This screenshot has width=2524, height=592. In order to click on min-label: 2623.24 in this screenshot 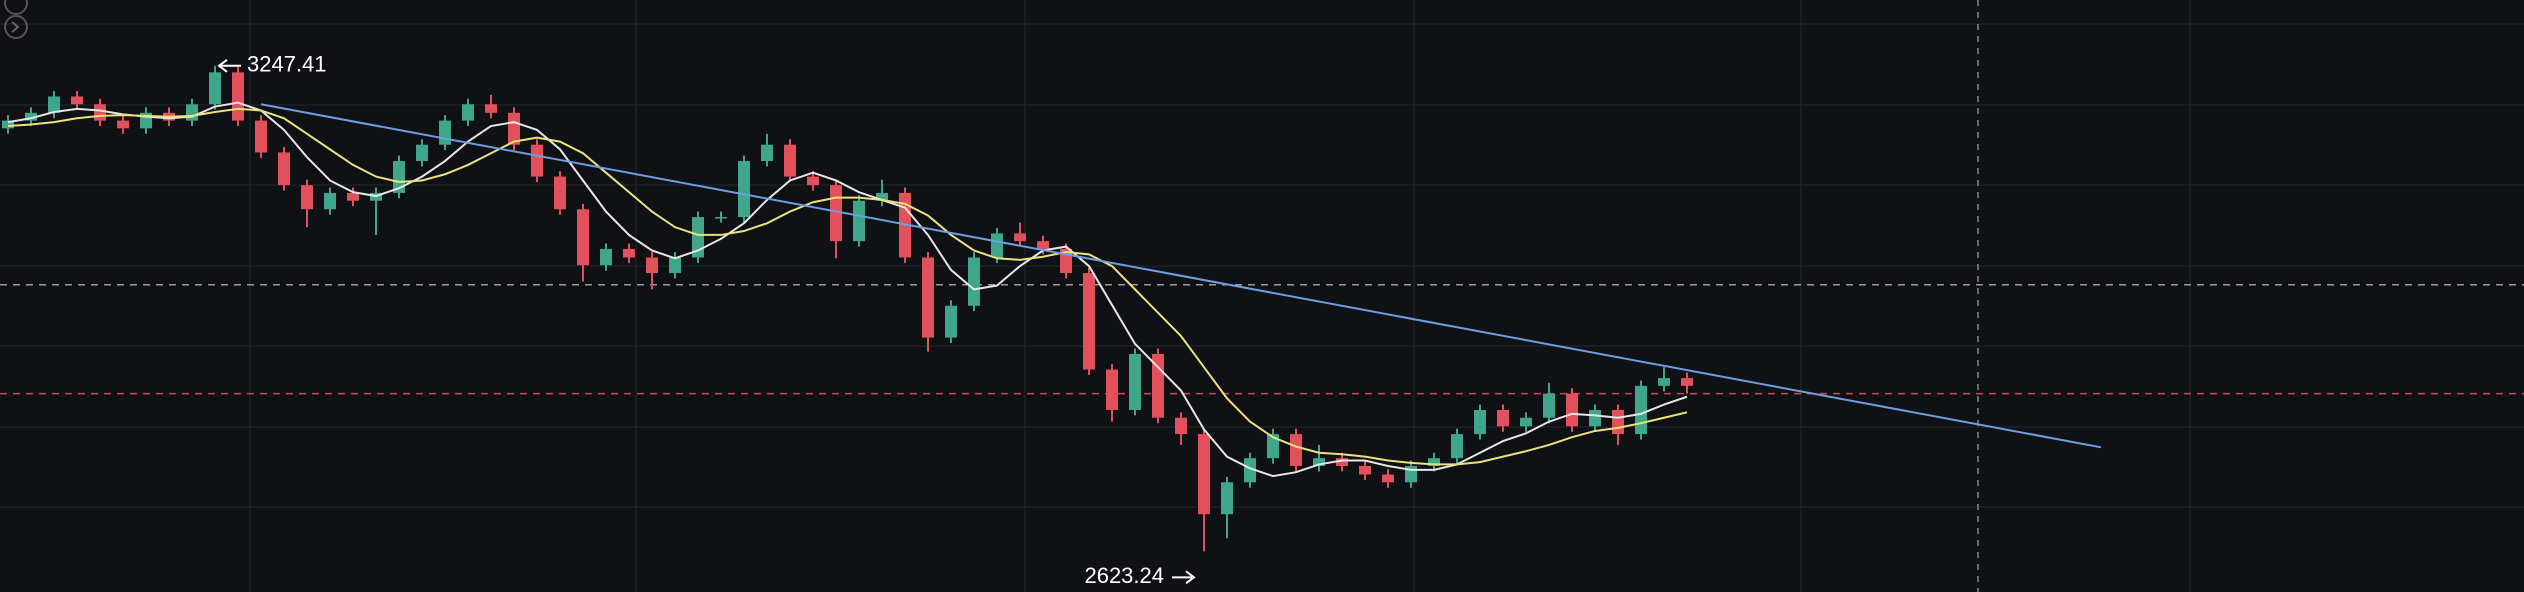, I will do `click(1124, 575)`.